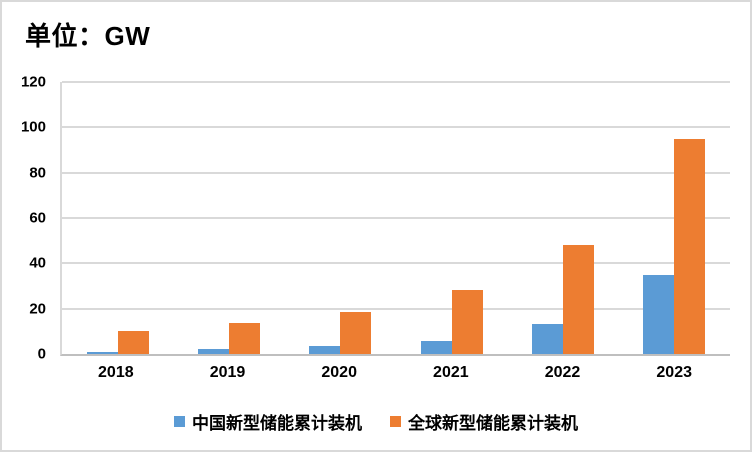 This screenshot has height=452, width=752. What do you see at coordinates (436, 347) in the screenshot?
I see `bar-china-2021` at bounding box center [436, 347].